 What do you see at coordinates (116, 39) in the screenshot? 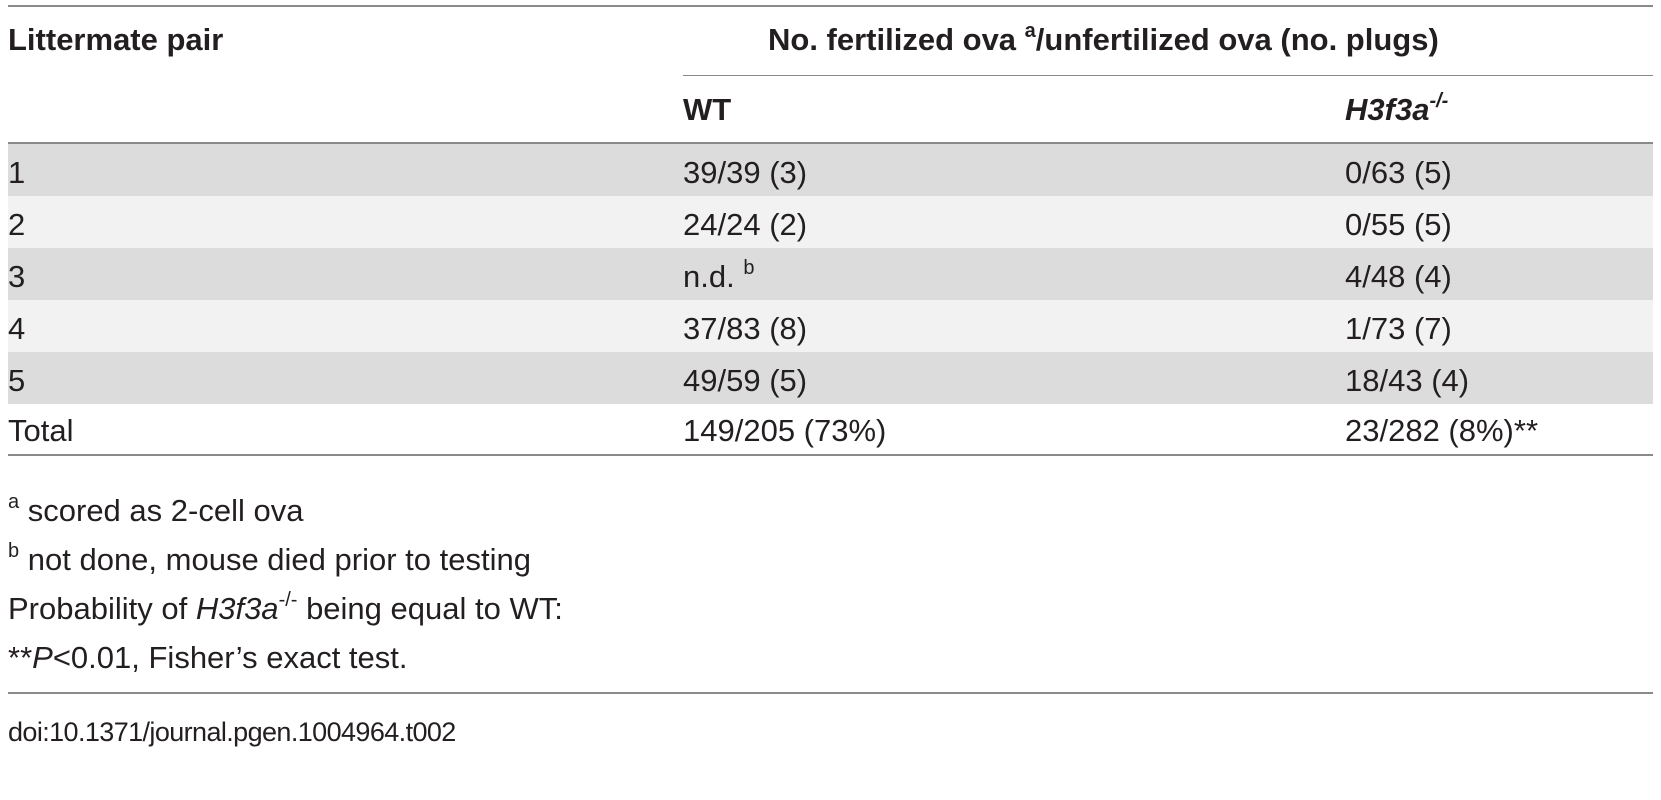
I see `header-littermate-pair: Littermate pair` at bounding box center [116, 39].